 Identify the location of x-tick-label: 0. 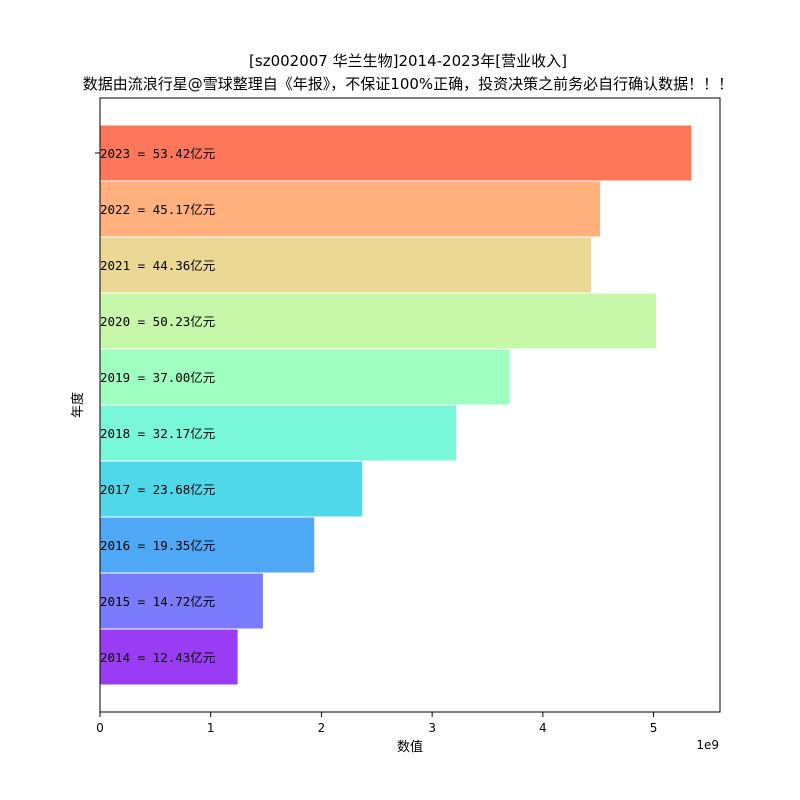
(100, 728).